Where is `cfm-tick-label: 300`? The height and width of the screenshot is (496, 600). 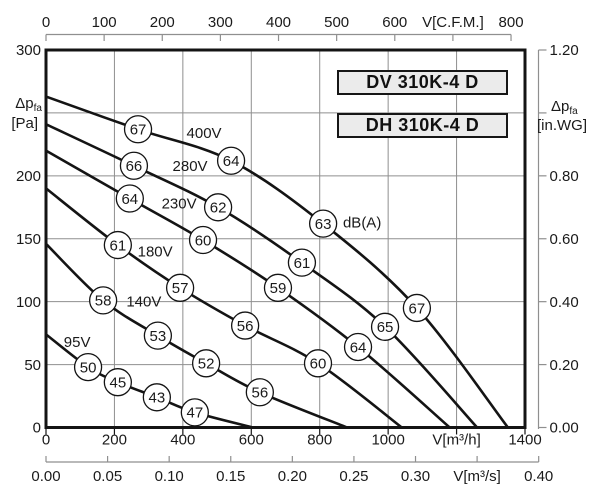
cfm-tick-label: 300 is located at coordinates (220, 22).